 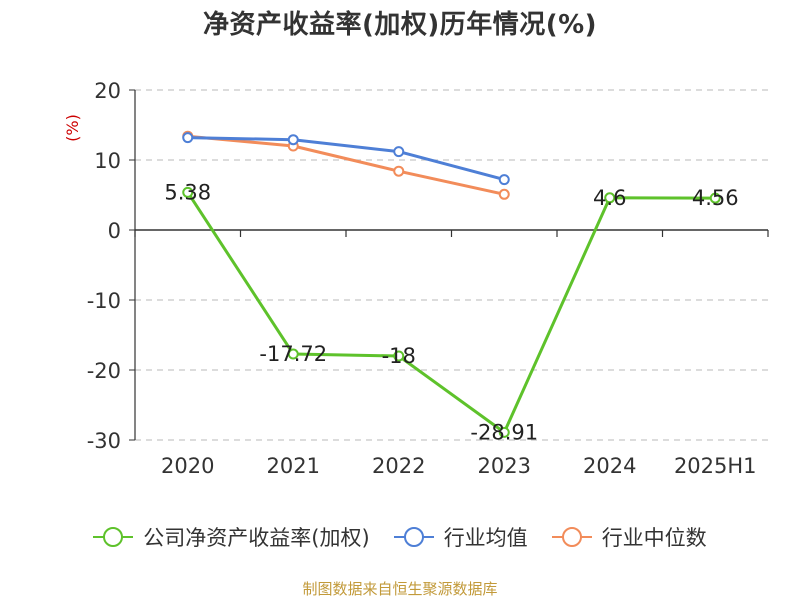 I want to click on data-source-note: 制图数据来自恒生聚源数据库, so click(x=400, y=589).